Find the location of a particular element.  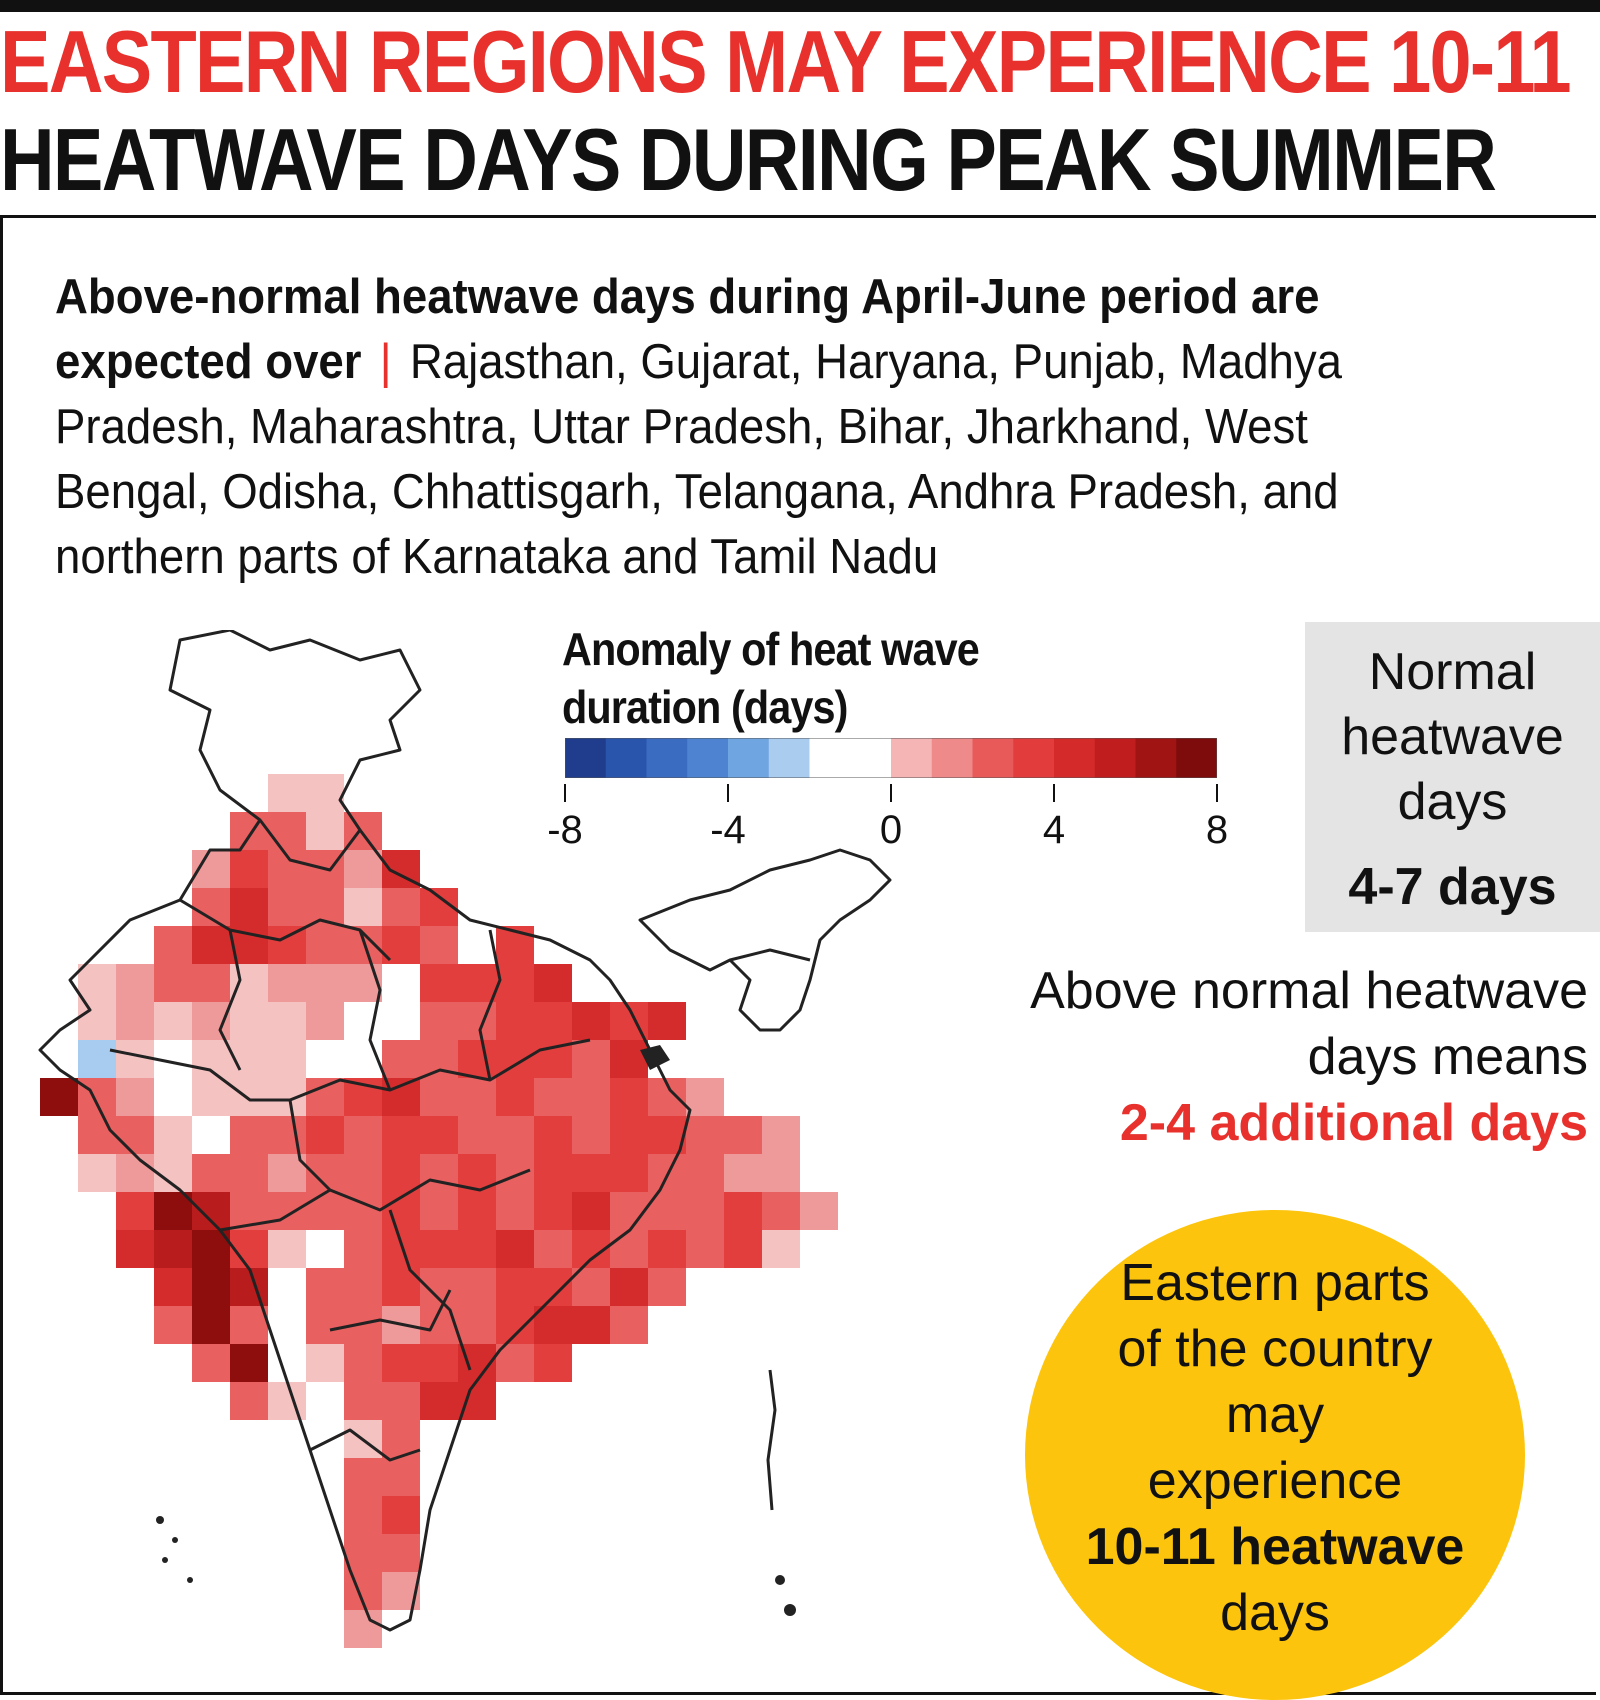

nicobar-dot is located at coordinates (790, 1610).